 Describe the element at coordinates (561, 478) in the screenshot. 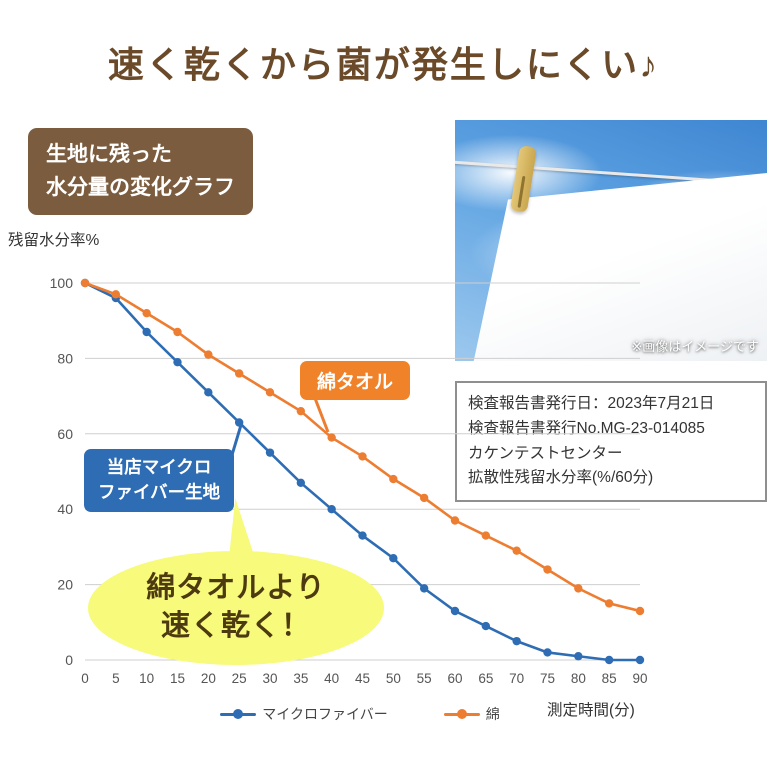

I see `report-line-4: 拡散性残留水分率(%/60分)` at that location.